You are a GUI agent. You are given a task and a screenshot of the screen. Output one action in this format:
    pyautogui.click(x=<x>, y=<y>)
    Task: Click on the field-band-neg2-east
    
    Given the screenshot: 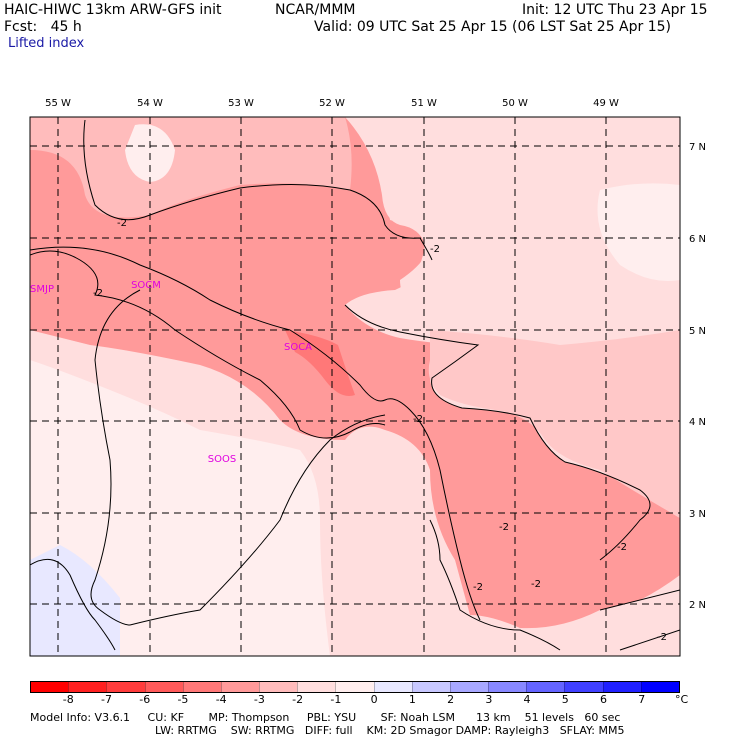 What is the action you would take?
    pyautogui.click(x=554, y=424)
    